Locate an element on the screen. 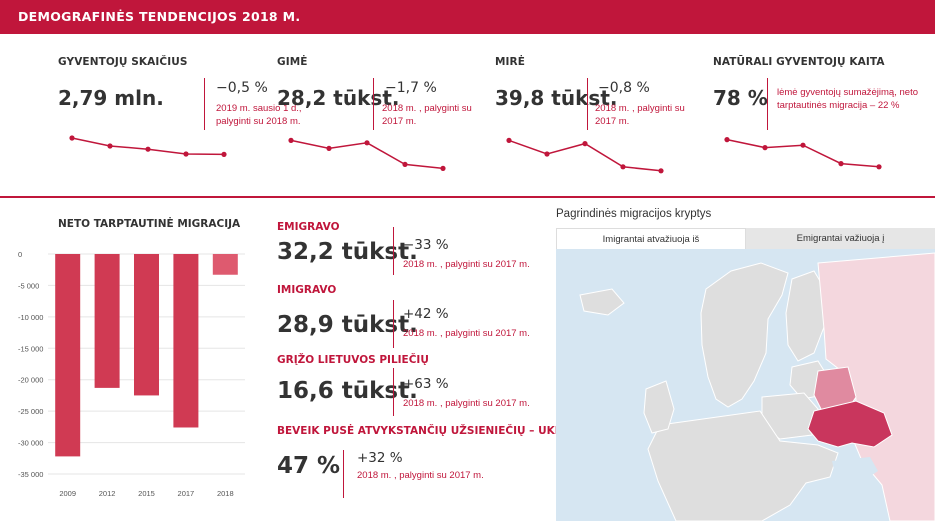 This screenshot has width=935, height=521. country-finland is located at coordinates (806, 316).